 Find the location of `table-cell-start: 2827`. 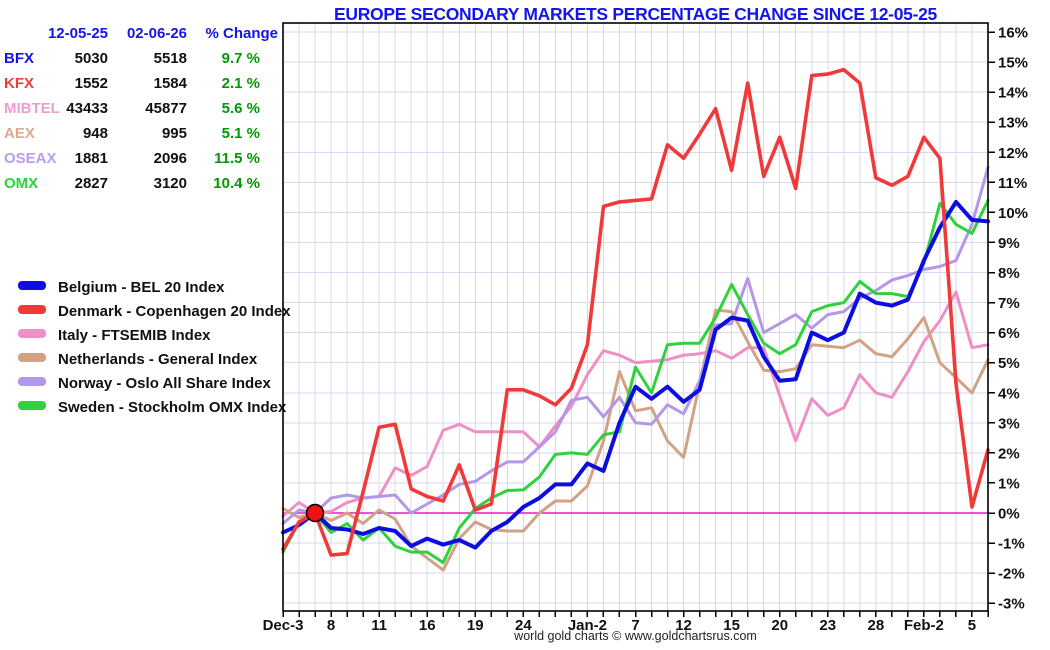

table-cell-start: 2827 is located at coordinates (91, 183).